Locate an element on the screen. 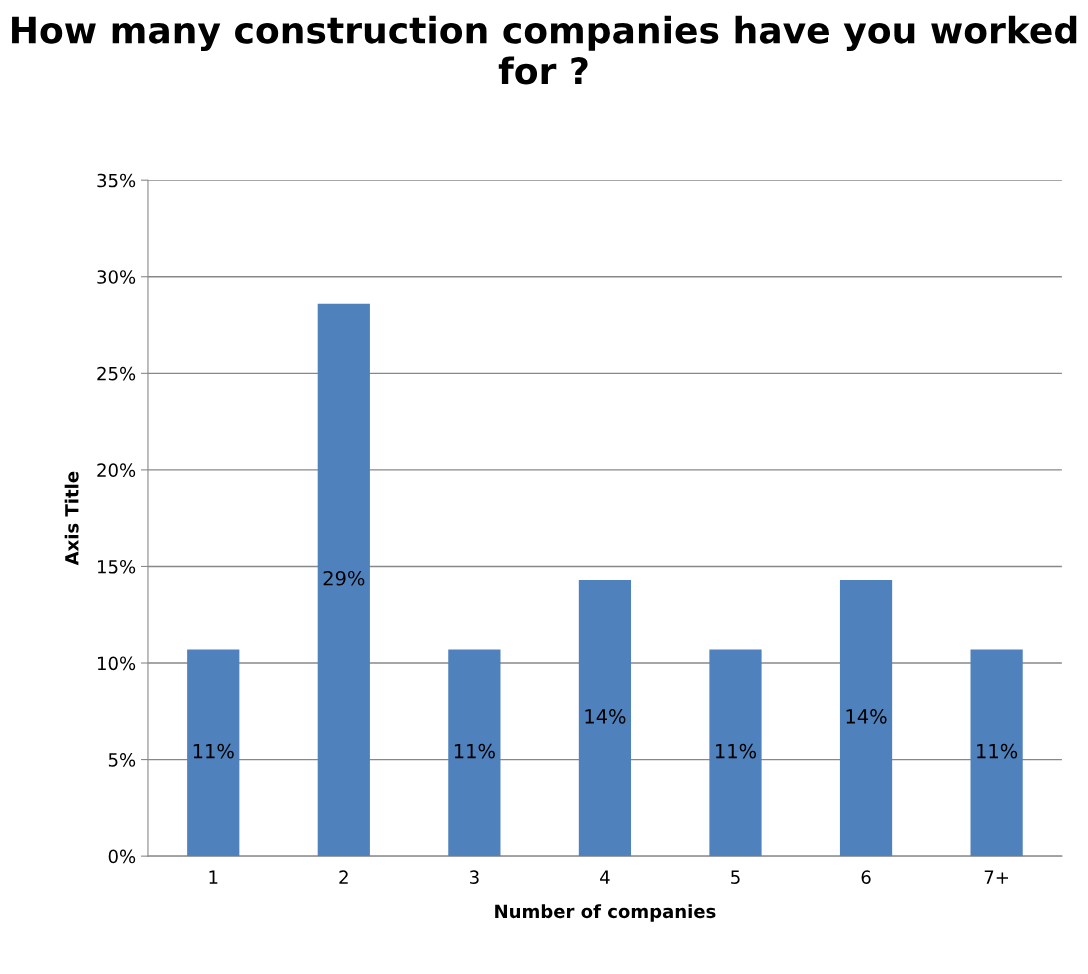  x-tick-label: 4 is located at coordinates (605, 877).